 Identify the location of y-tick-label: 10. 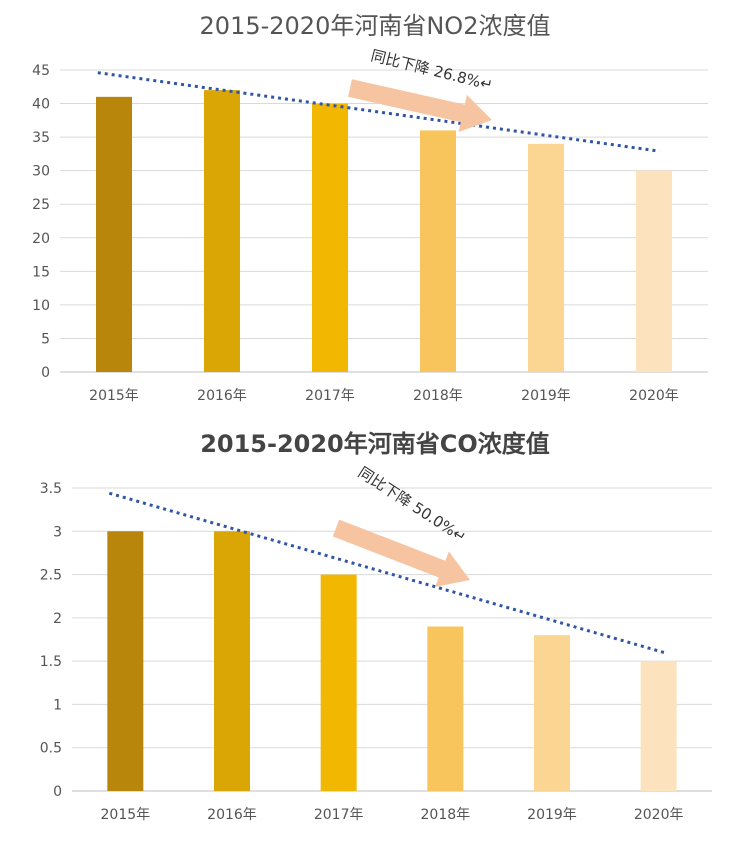
(41, 306).